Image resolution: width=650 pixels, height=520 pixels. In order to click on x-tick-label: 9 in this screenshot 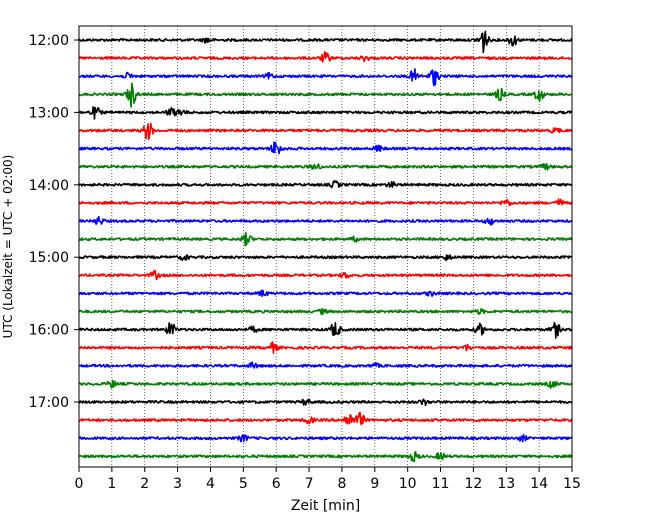, I will do `click(374, 484)`.